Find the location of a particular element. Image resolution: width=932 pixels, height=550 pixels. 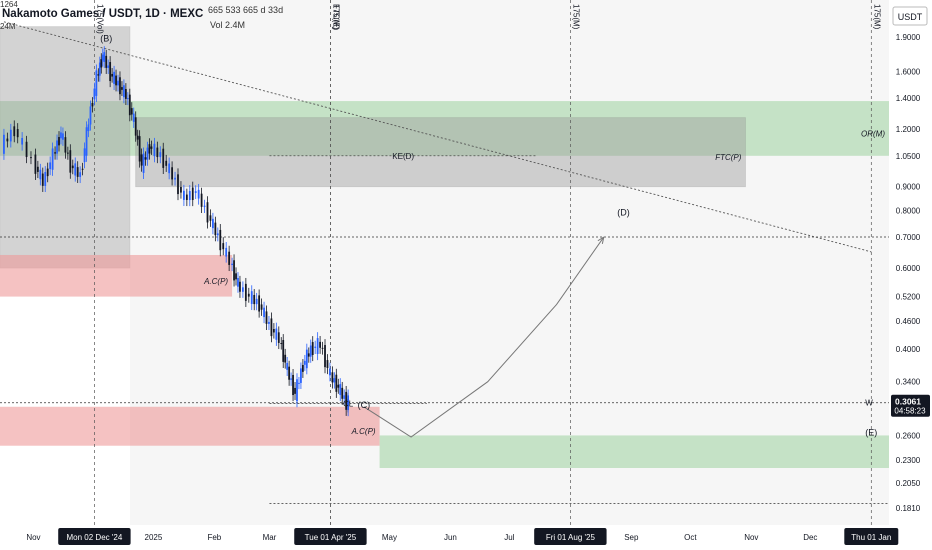

price-tick-label: 0.8000 is located at coordinates (908, 210).